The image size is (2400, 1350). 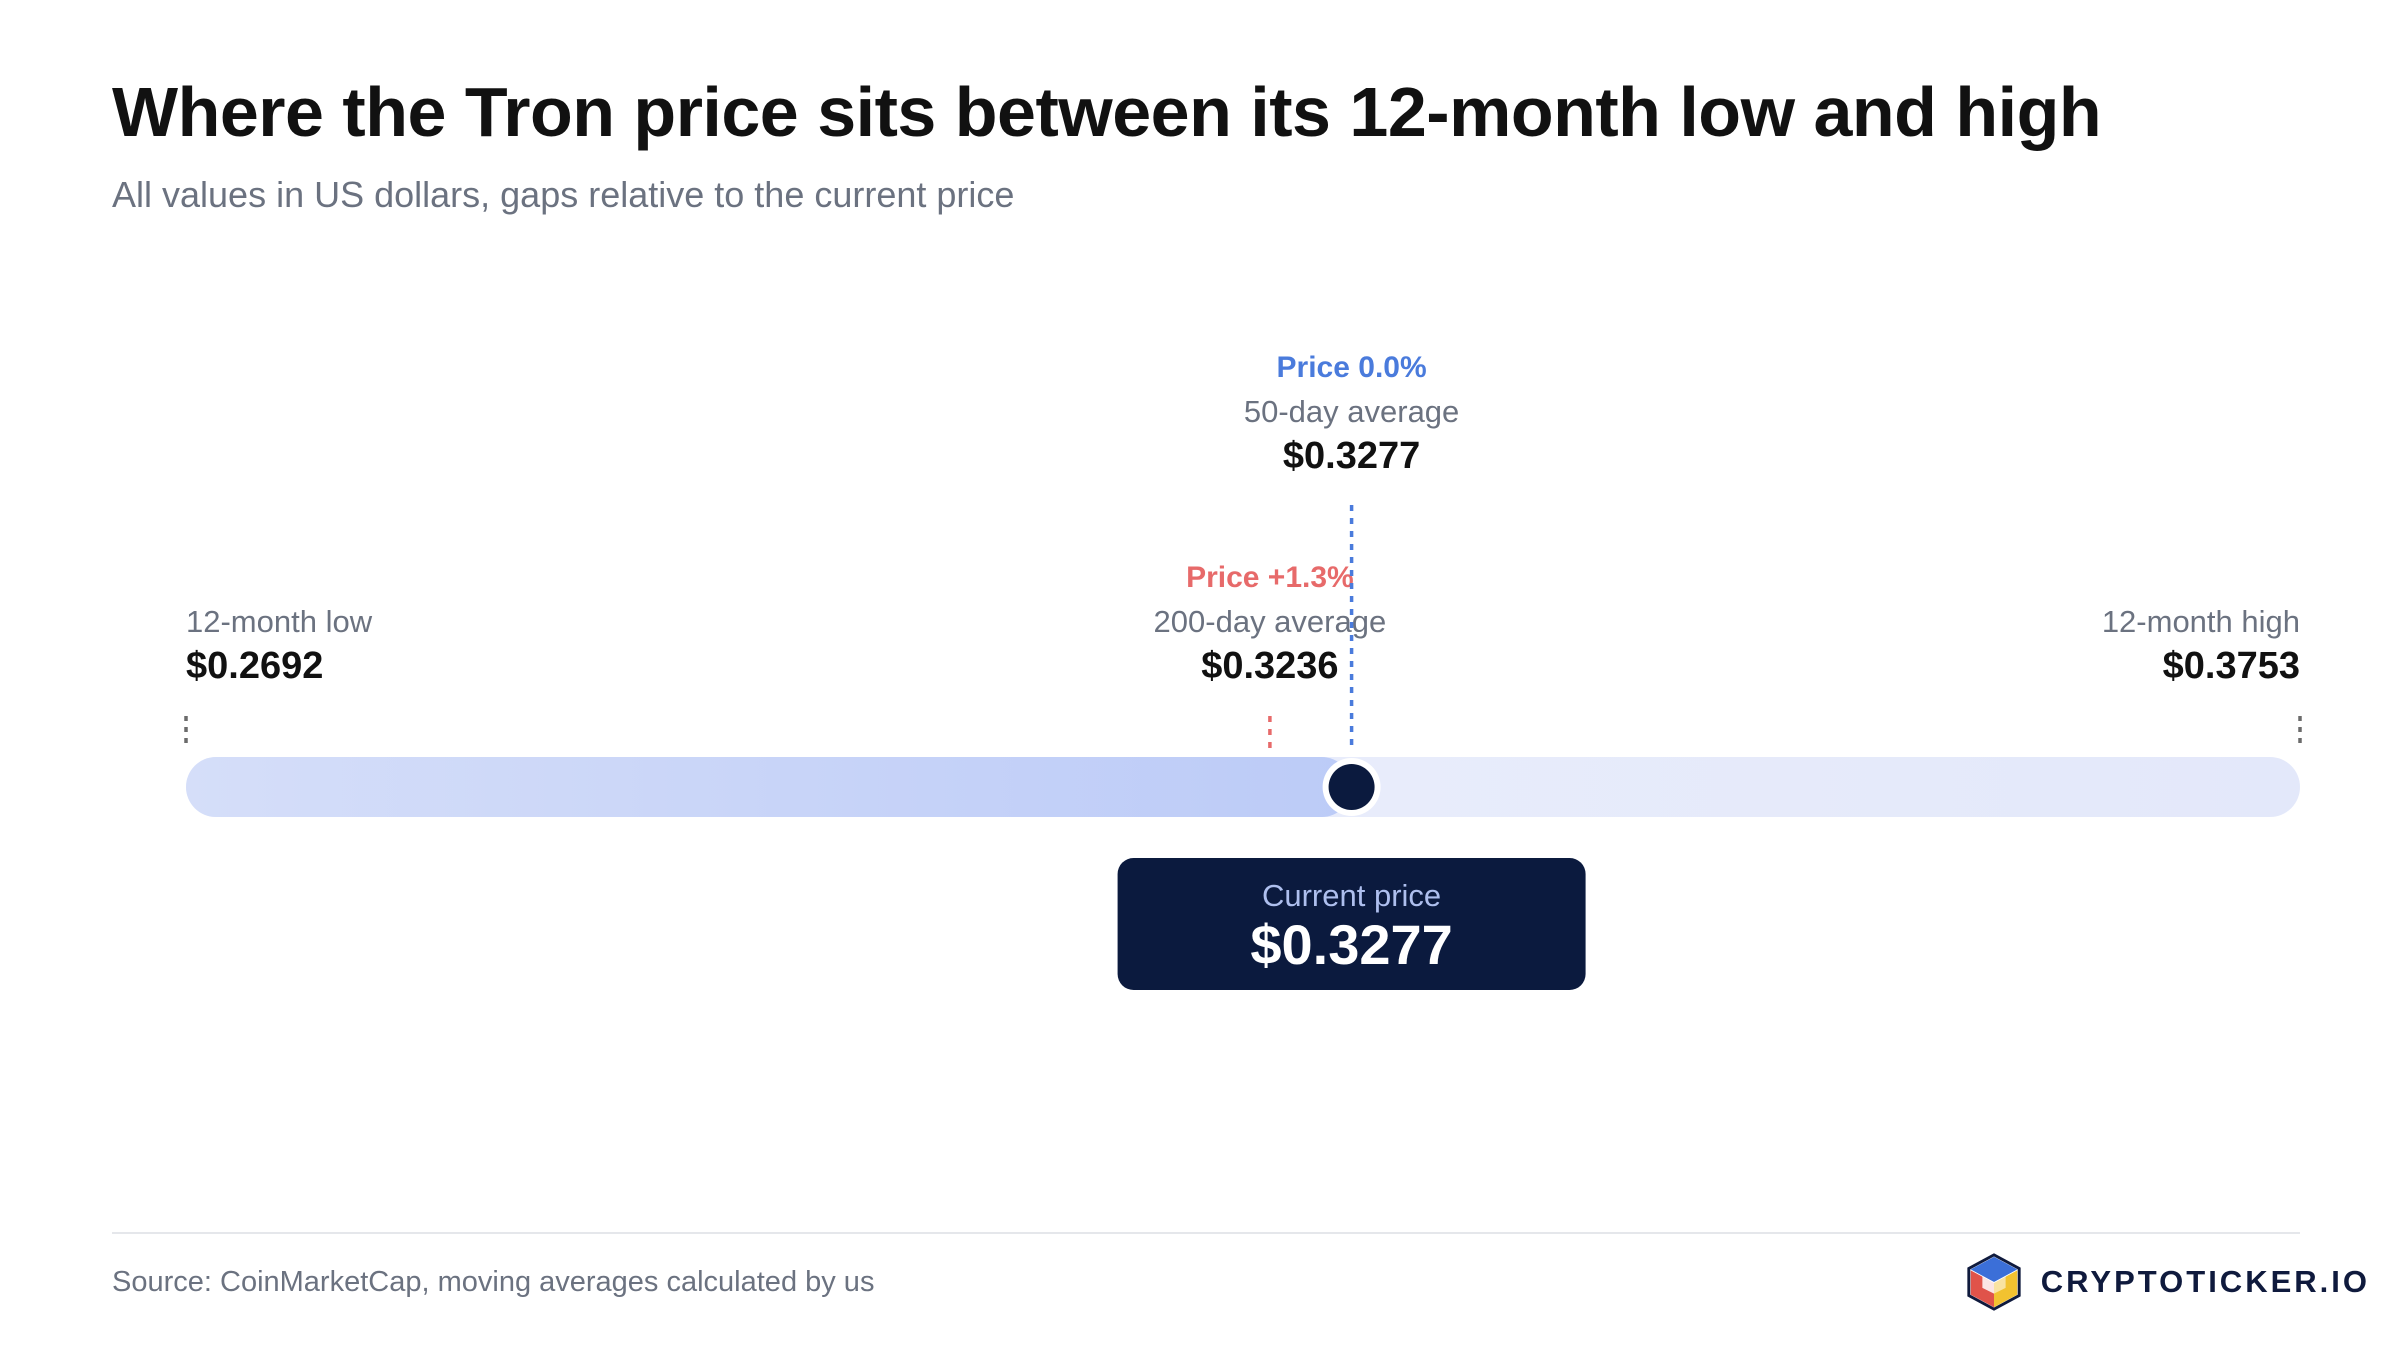 I want to click on marker-gap-0: Price +1.3%, so click(x=1270, y=577).